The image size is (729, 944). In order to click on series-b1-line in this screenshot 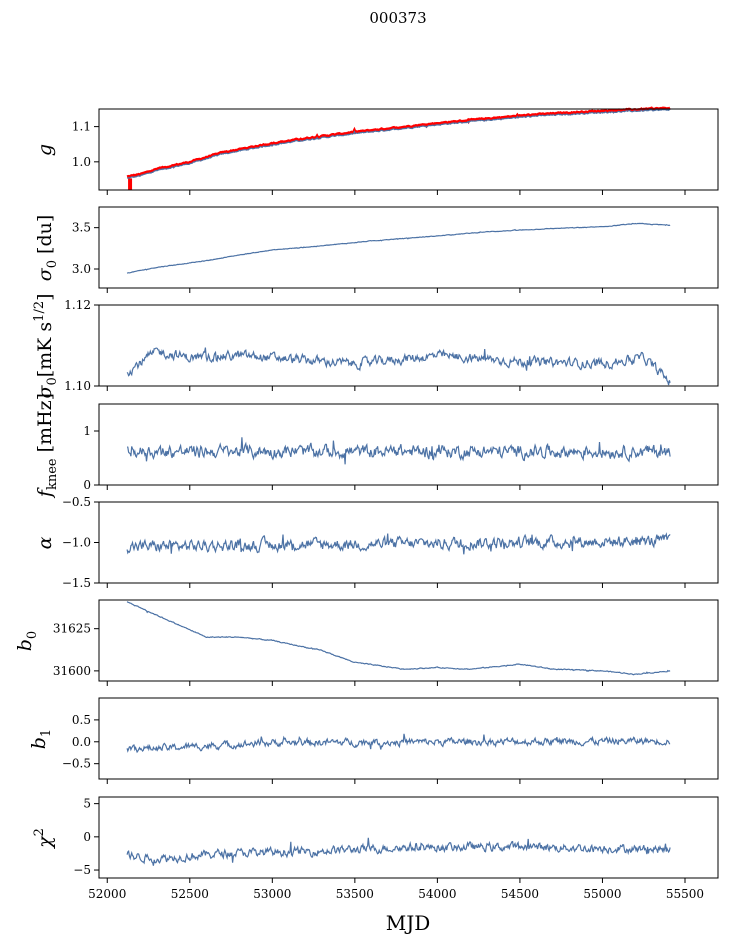, I will do `click(398, 743)`.